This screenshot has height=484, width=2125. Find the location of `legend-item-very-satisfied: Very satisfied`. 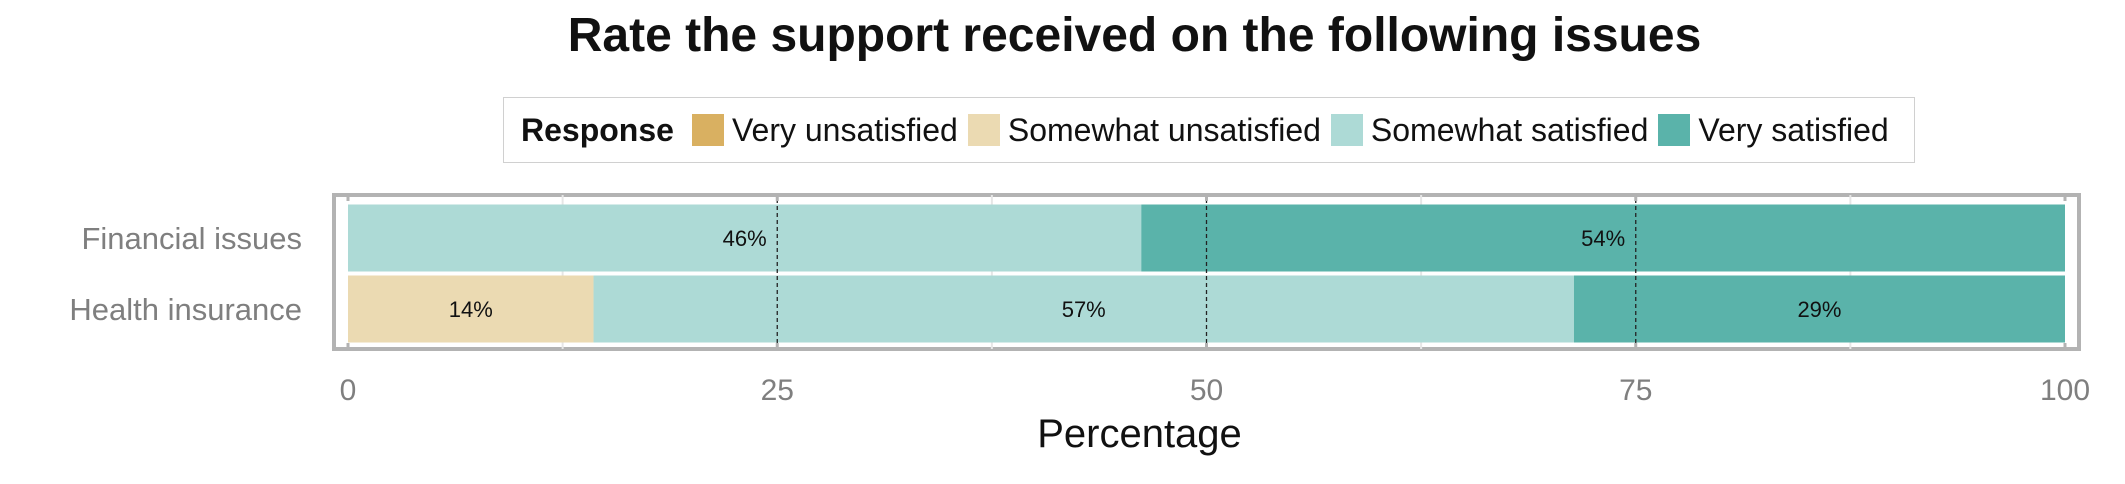

legend-item-very-satisfied: Very satisfied is located at coordinates (1773, 130).